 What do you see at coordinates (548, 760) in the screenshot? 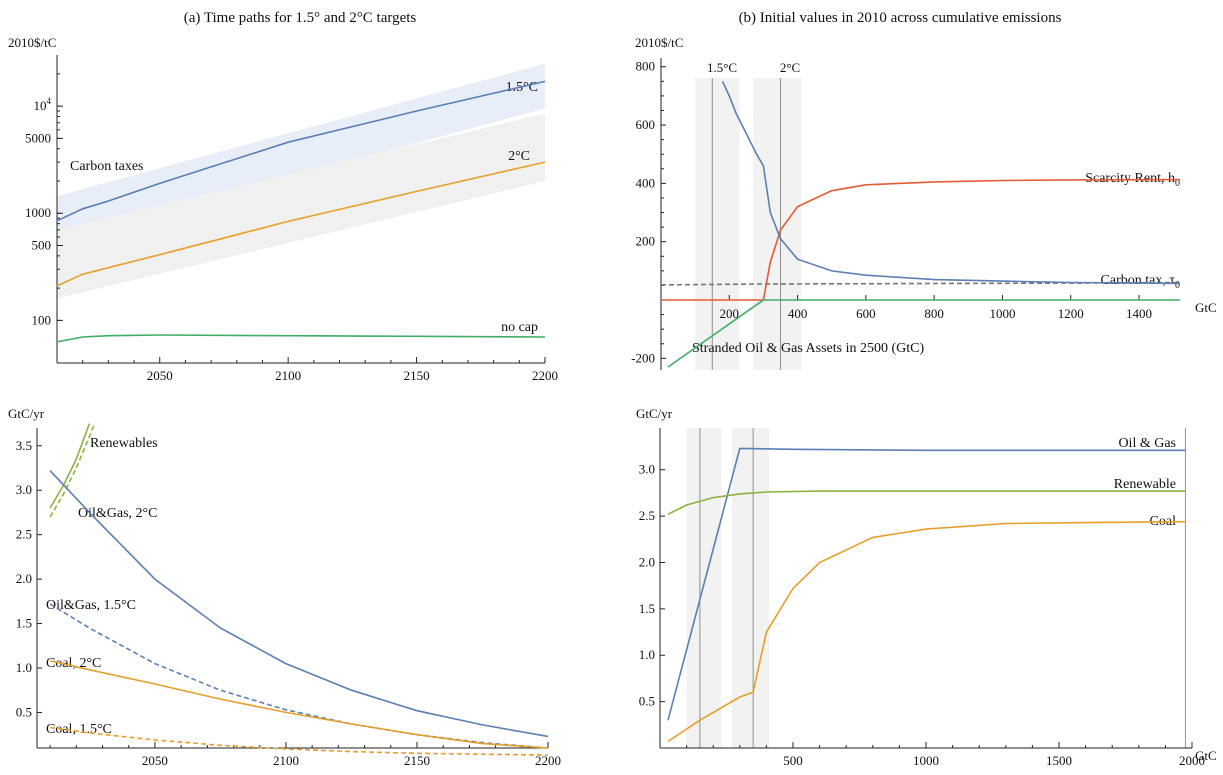
I see `xtick-label-c: 2200` at bounding box center [548, 760].